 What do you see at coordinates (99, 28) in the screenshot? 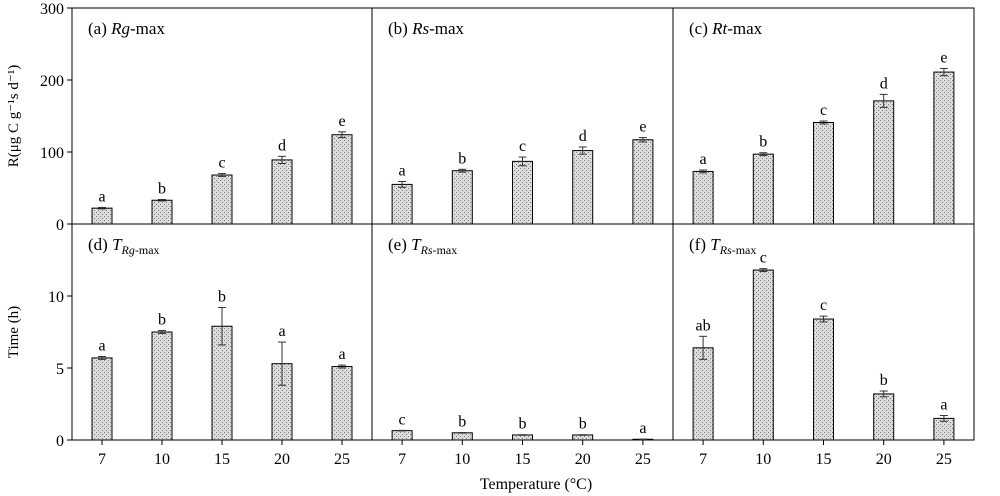
I see `panel-title-prefix: (a)` at bounding box center [99, 28].